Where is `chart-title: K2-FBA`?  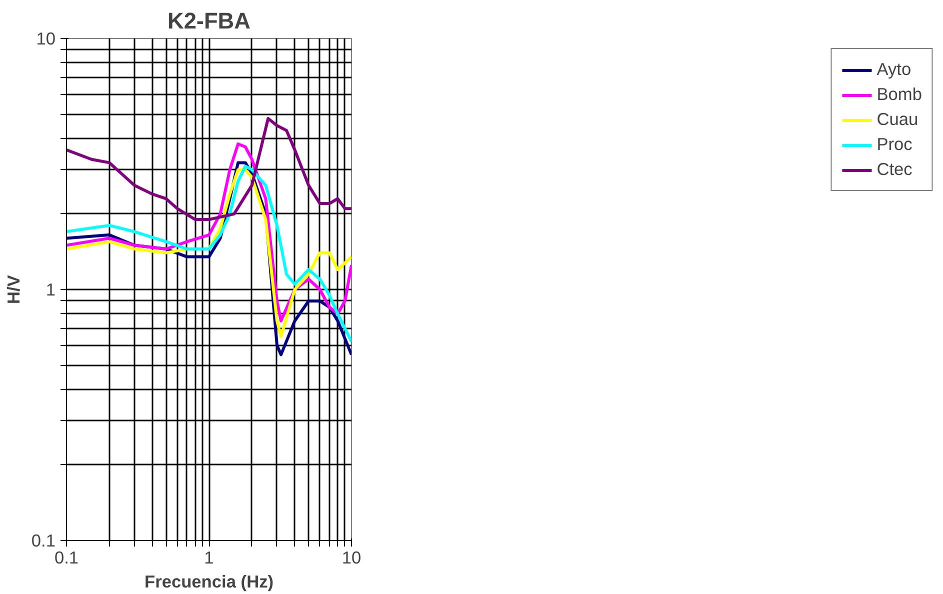 chart-title: K2-FBA is located at coordinates (209, 21).